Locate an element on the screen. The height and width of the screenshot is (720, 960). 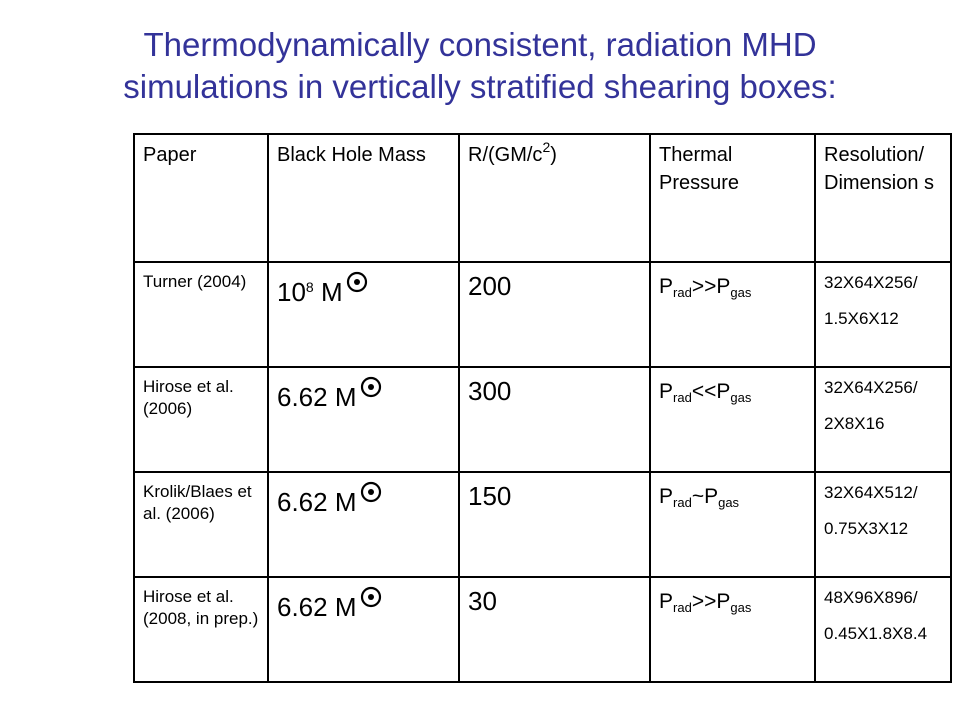
mass-unit: M is located at coordinates (331, 292).